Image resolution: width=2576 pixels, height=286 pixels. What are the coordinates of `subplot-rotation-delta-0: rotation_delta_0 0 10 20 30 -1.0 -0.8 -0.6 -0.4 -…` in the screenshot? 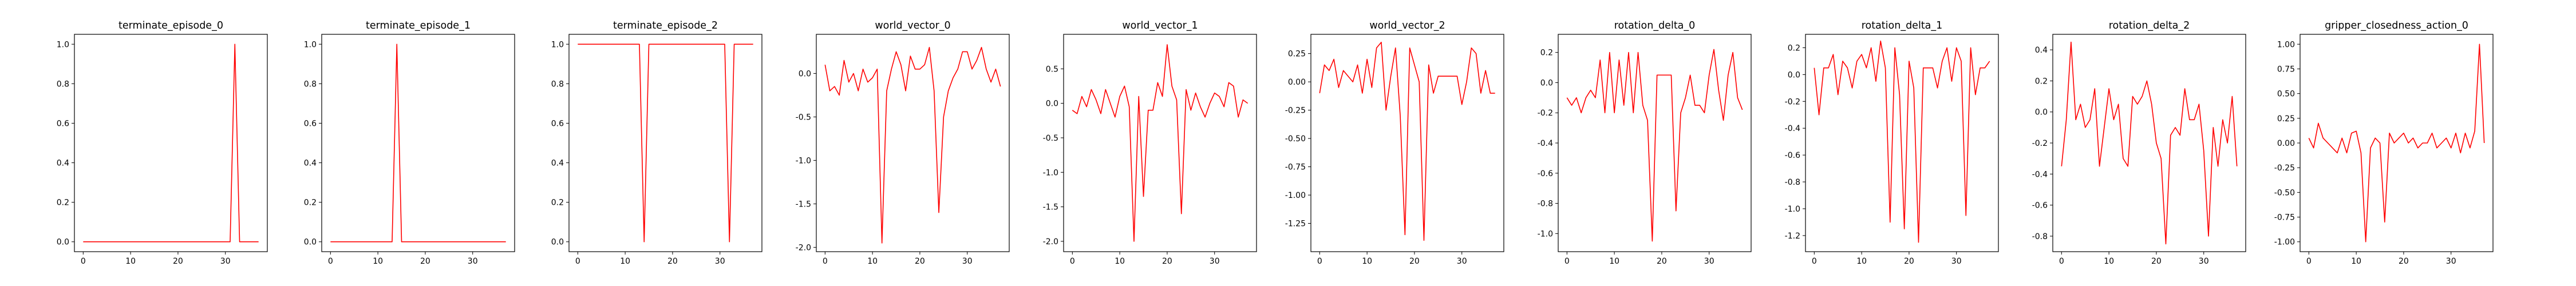 It's located at (1645, 143).